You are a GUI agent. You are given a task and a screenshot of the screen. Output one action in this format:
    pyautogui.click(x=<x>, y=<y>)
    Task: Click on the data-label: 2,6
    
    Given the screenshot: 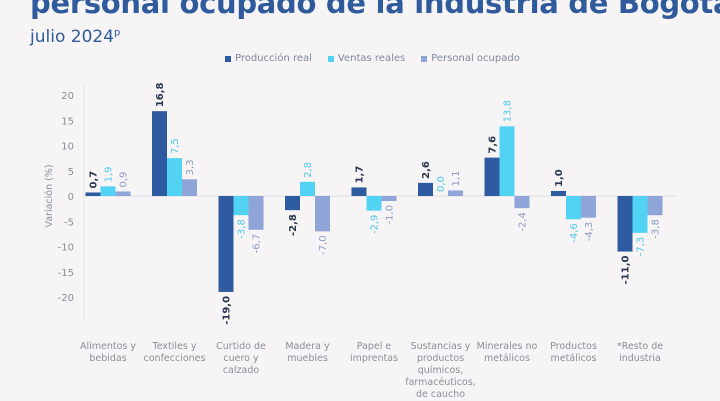 What is the action you would take?
    pyautogui.click(x=426, y=170)
    